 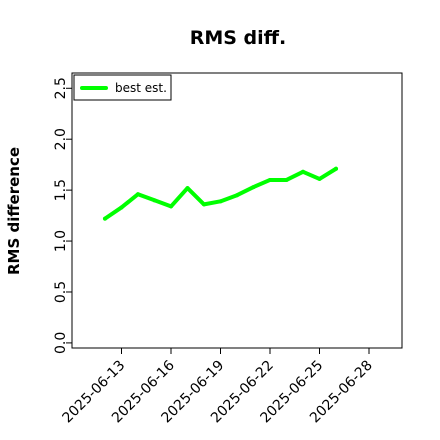 I want to click on y-tick-label: 0.5, so click(x=61, y=292).